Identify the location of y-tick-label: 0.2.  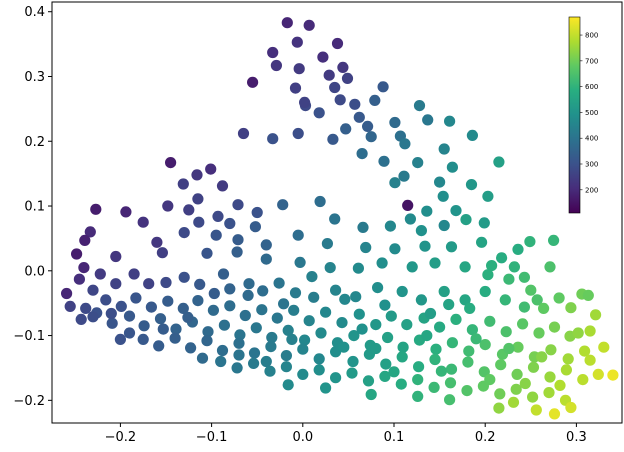
(34, 142).